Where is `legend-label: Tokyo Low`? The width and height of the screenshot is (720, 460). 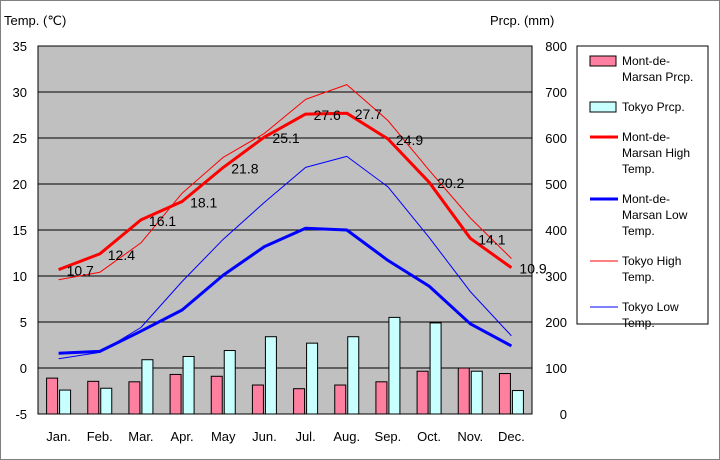
legend-label: Tokyo Low is located at coordinates (650, 307).